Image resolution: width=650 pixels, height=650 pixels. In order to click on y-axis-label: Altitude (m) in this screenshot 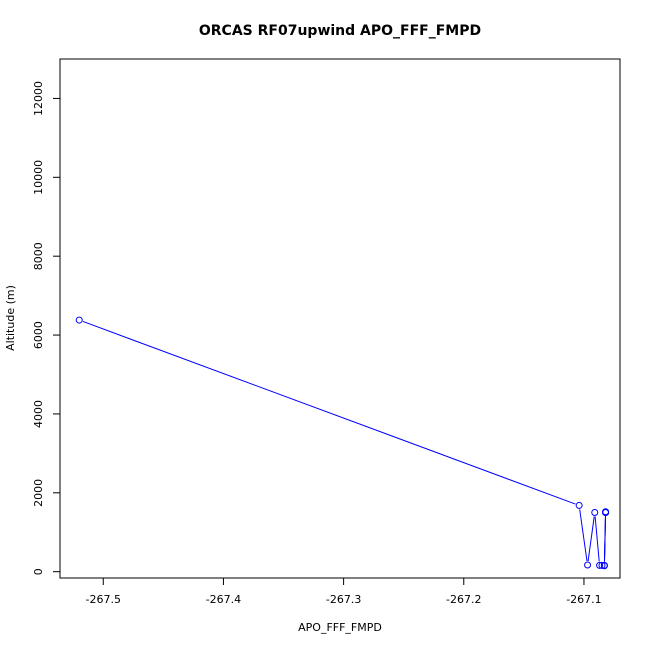, I will do `click(10, 318)`.